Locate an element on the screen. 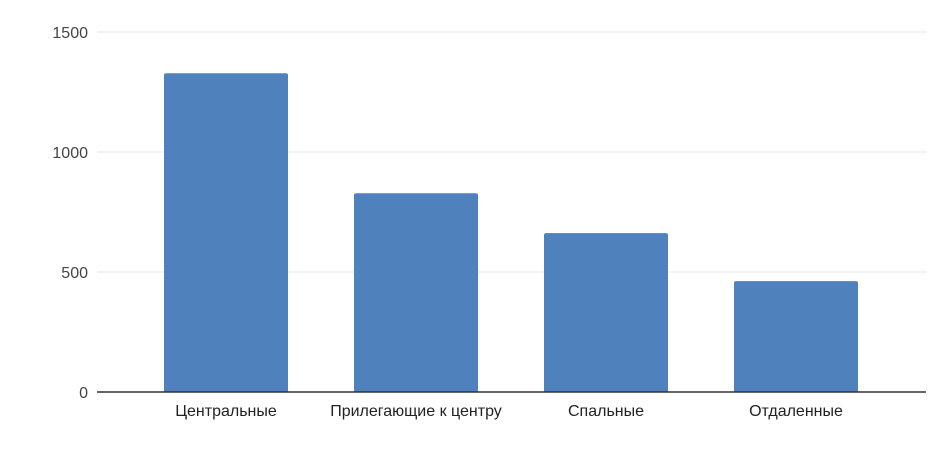  x-category-label: Центральные is located at coordinates (226, 411).